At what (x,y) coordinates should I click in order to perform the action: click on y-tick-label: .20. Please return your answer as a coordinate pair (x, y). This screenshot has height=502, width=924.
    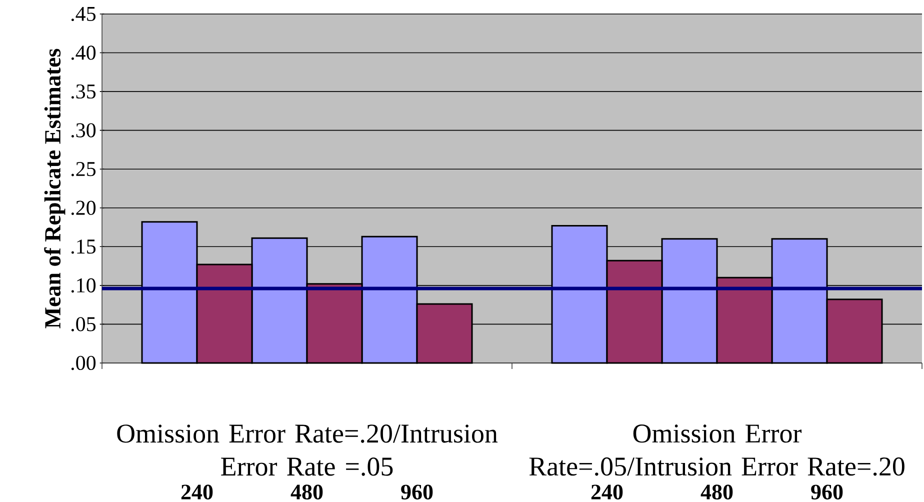
    Looking at the image, I should click on (83, 208).